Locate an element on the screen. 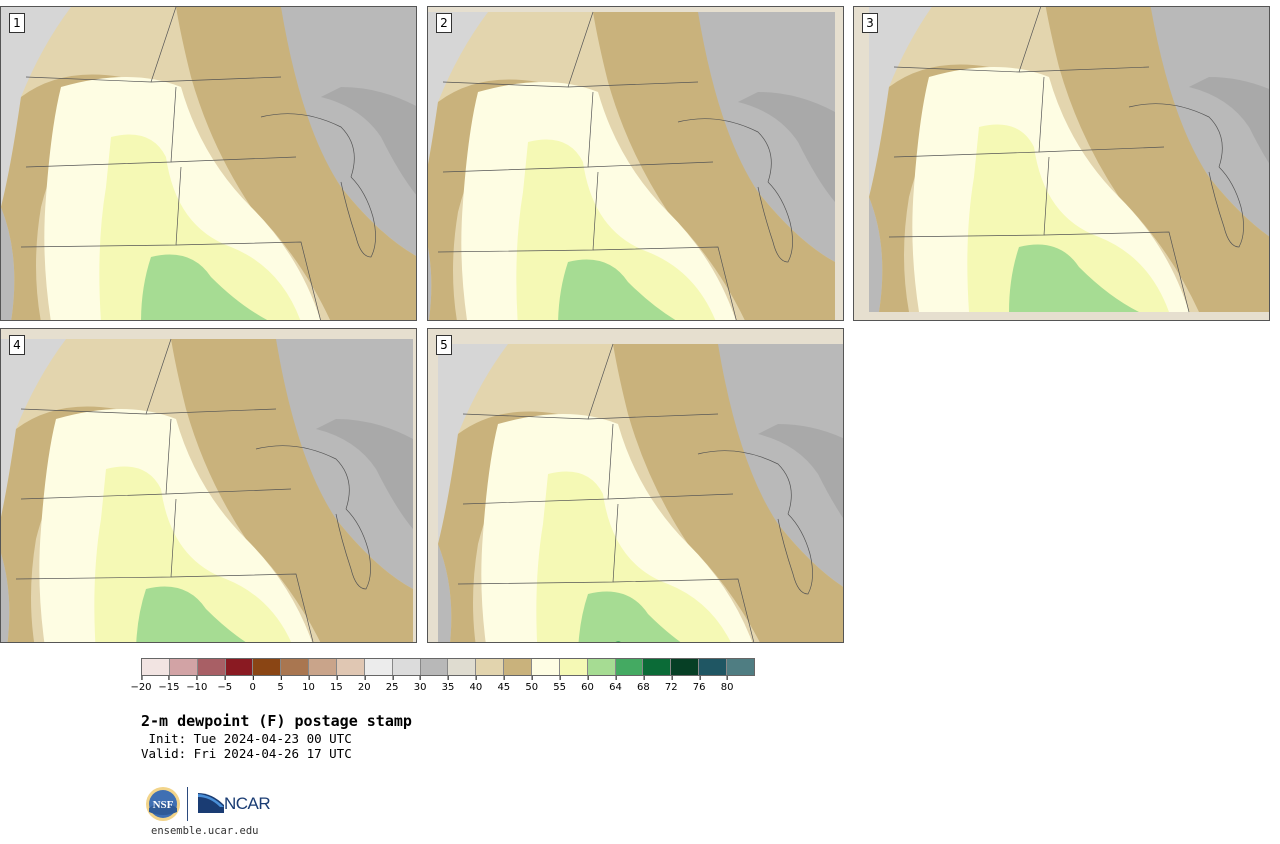  map-panel-1: 1 is located at coordinates (208, 163).